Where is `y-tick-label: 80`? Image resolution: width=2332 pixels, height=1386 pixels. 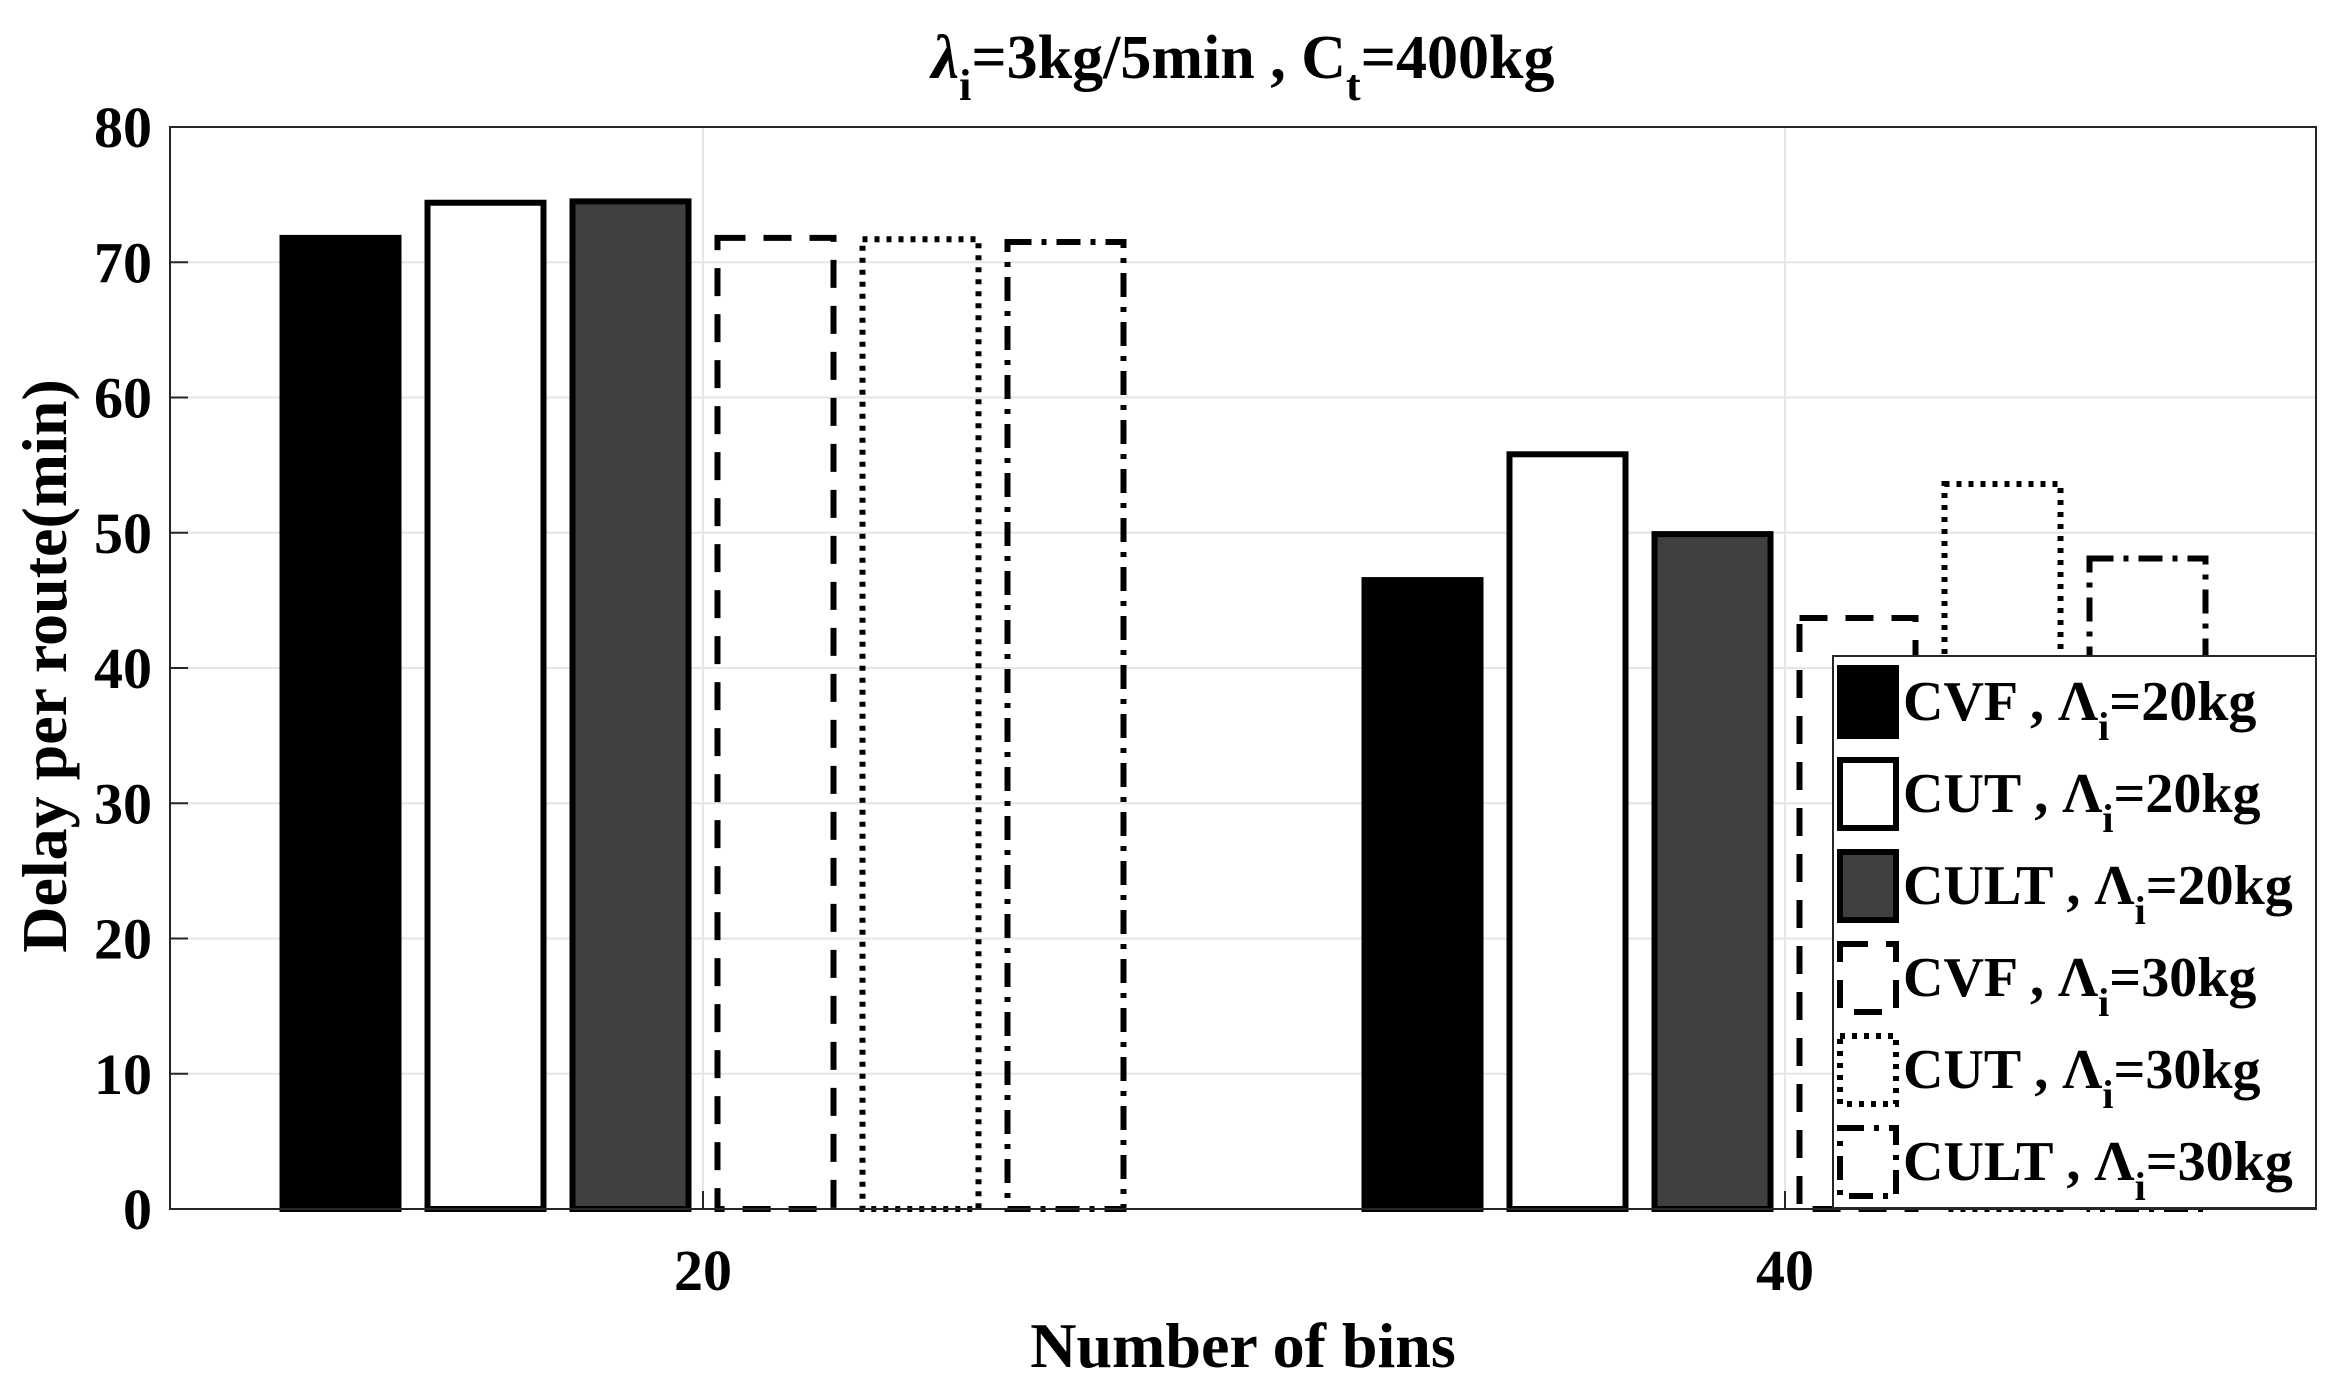
y-tick-label: 80 is located at coordinates (123, 127).